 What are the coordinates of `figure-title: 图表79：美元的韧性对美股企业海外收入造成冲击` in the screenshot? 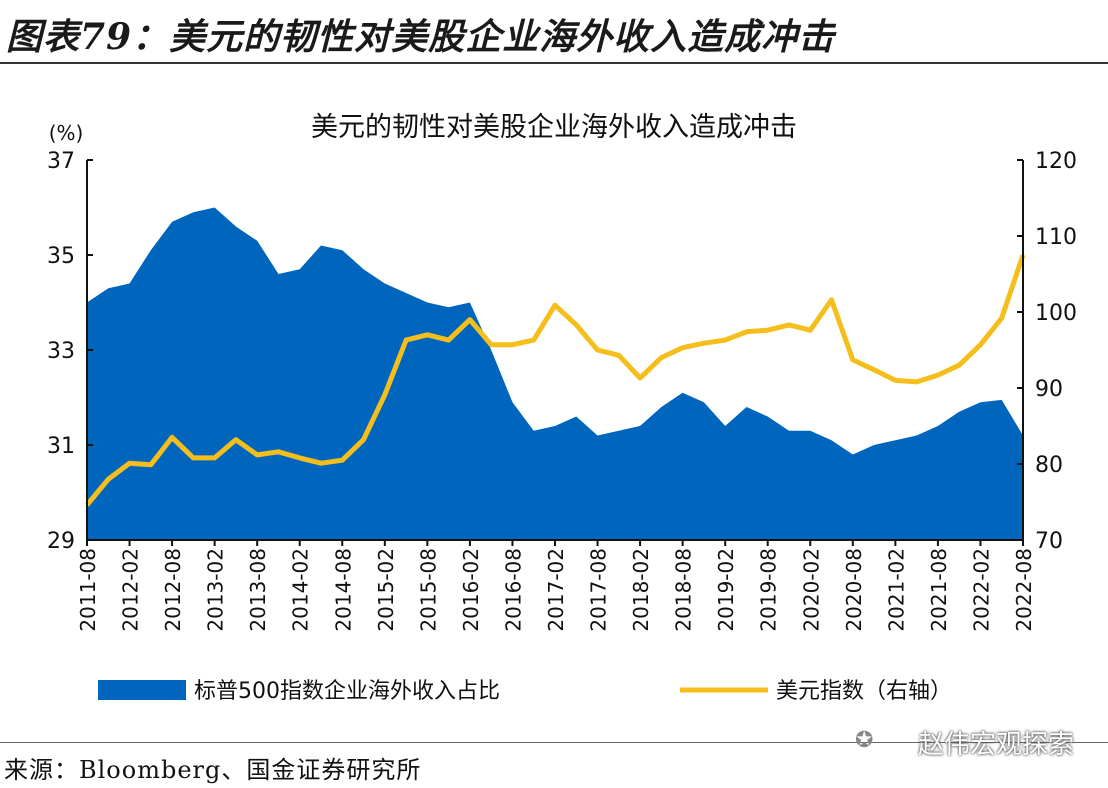 It's located at (421, 37).